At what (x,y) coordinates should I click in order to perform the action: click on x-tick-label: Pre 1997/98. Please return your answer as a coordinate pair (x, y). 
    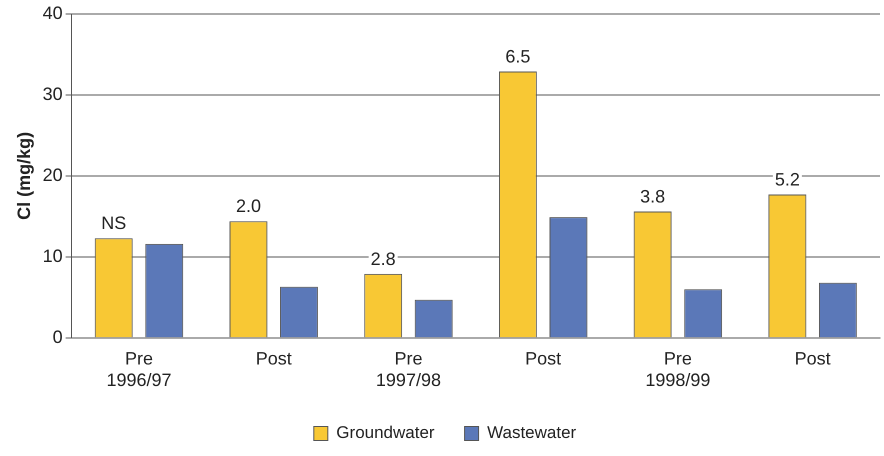
    Looking at the image, I should click on (408, 369).